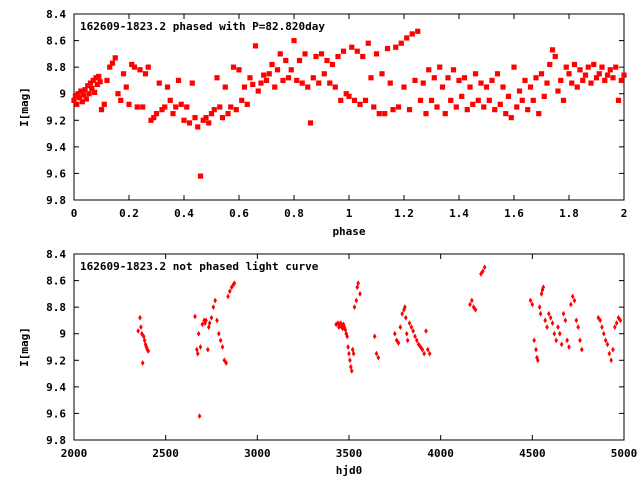  I want to click on y-tick-label: 8.6, so click(56, 41).